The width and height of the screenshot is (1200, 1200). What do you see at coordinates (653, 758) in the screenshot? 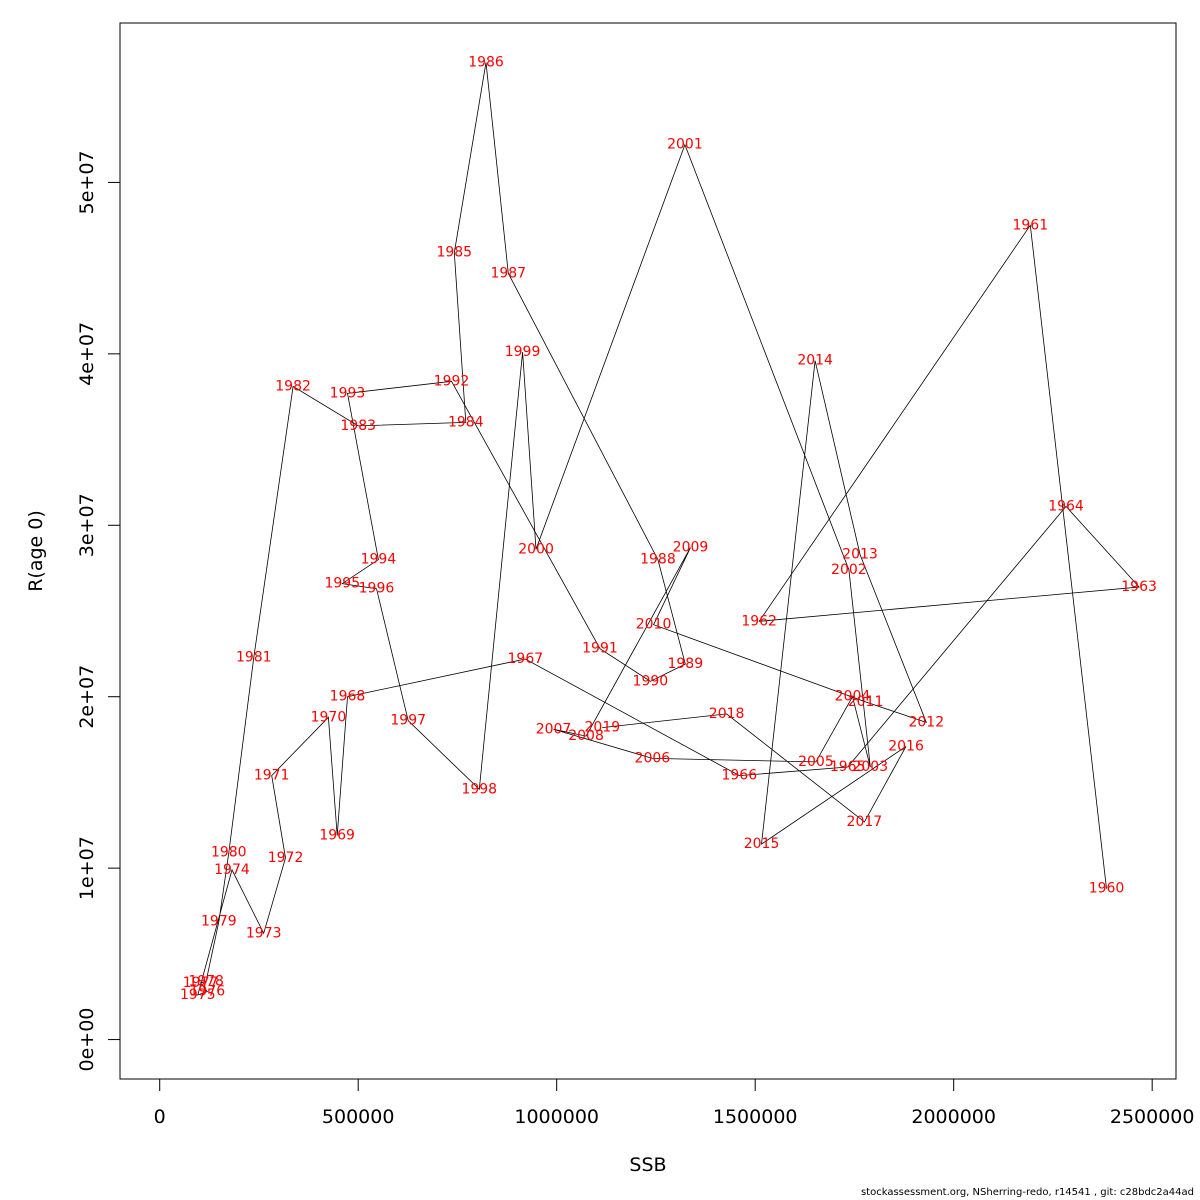
I see `year-label-2006: 2006` at bounding box center [653, 758].